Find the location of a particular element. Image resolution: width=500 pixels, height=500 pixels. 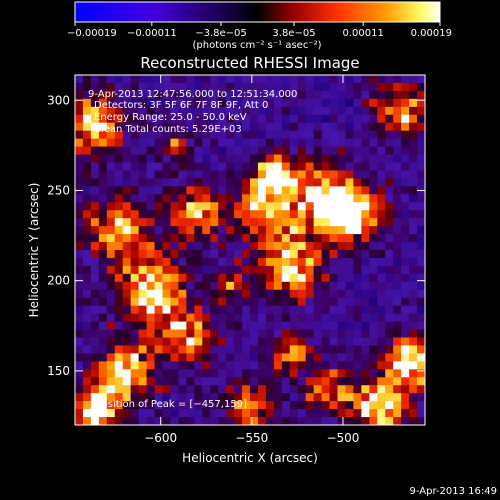

colorbar-tick-label: −0.00011 is located at coordinates (152, 33).